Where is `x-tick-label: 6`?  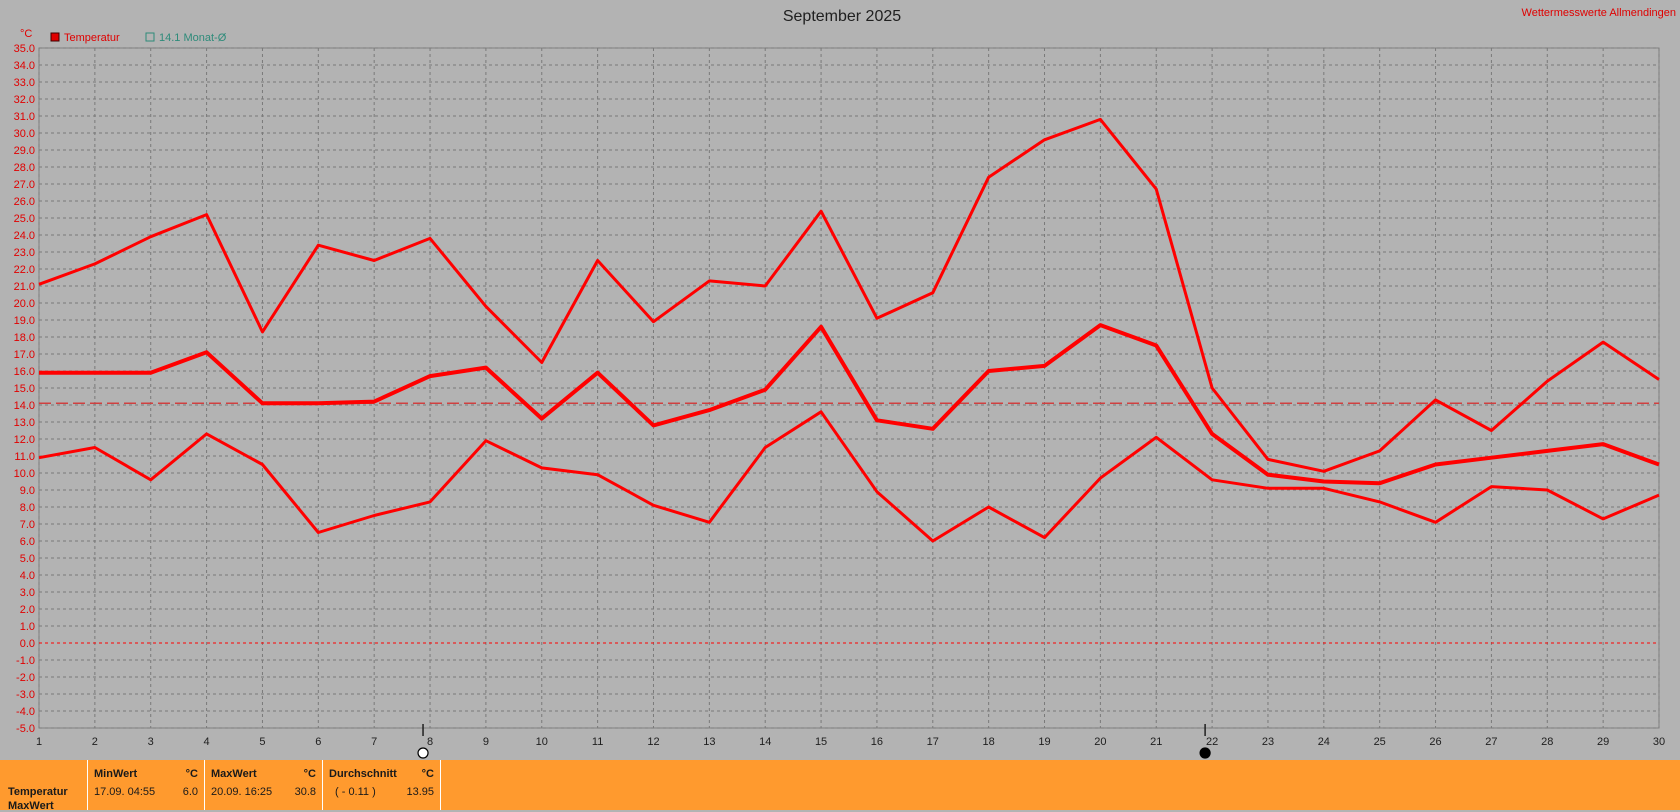
x-tick-label: 6 is located at coordinates (318, 742).